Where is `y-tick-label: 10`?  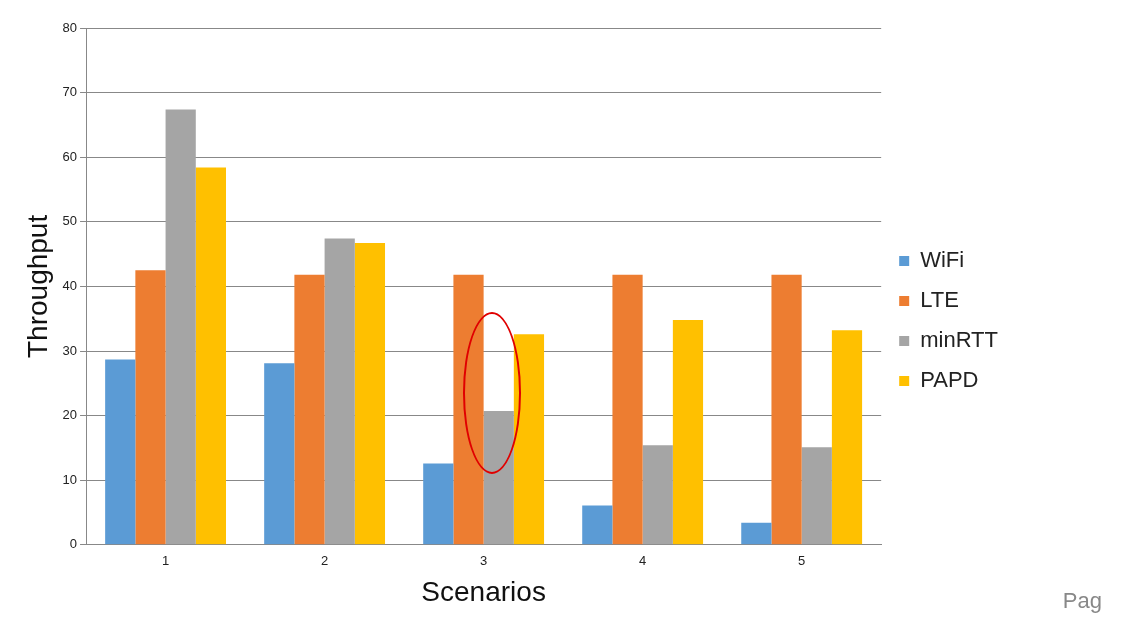
y-tick-label: 10 is located at coordinates (70, 479).